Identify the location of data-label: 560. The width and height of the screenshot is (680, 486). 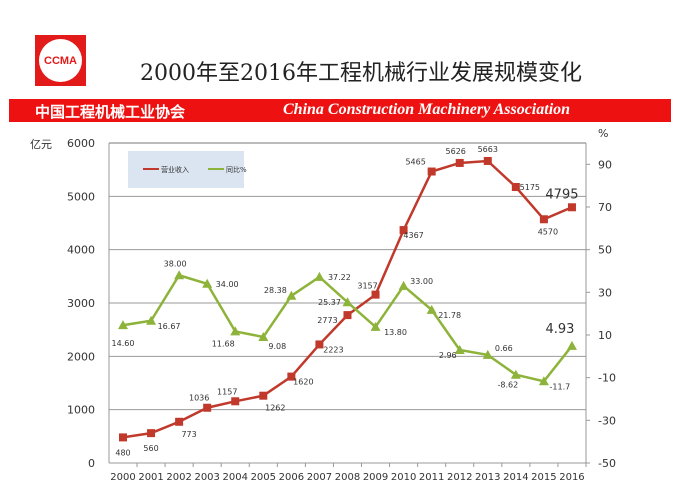
(150, 448).